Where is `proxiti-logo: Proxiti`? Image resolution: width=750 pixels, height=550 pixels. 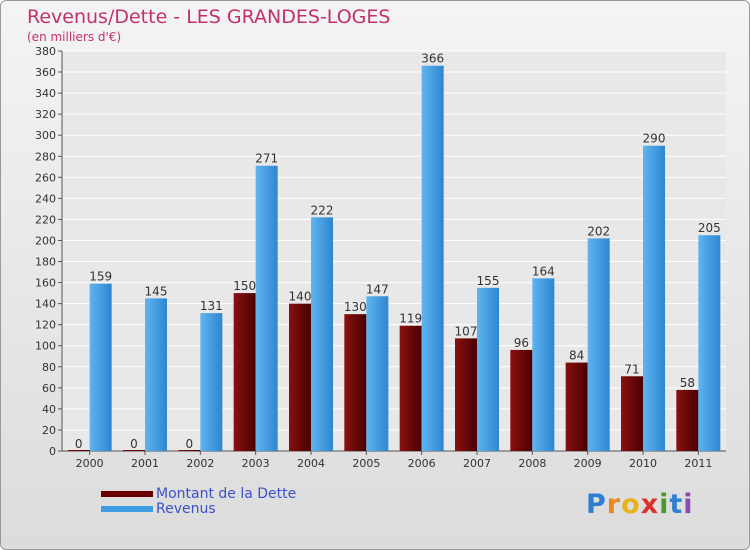 proxiti-logo: Proxiti is located at coordinates (640, 504).